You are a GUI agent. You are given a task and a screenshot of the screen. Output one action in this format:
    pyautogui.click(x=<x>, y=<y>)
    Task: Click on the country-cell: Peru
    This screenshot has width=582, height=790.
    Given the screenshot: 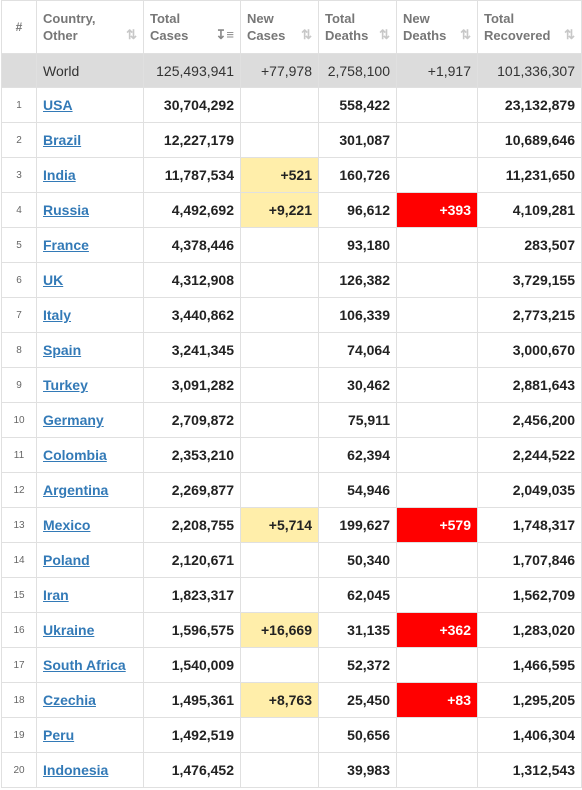 What is the action you would take?
    pyautogui.click(x=90, y=735)
    